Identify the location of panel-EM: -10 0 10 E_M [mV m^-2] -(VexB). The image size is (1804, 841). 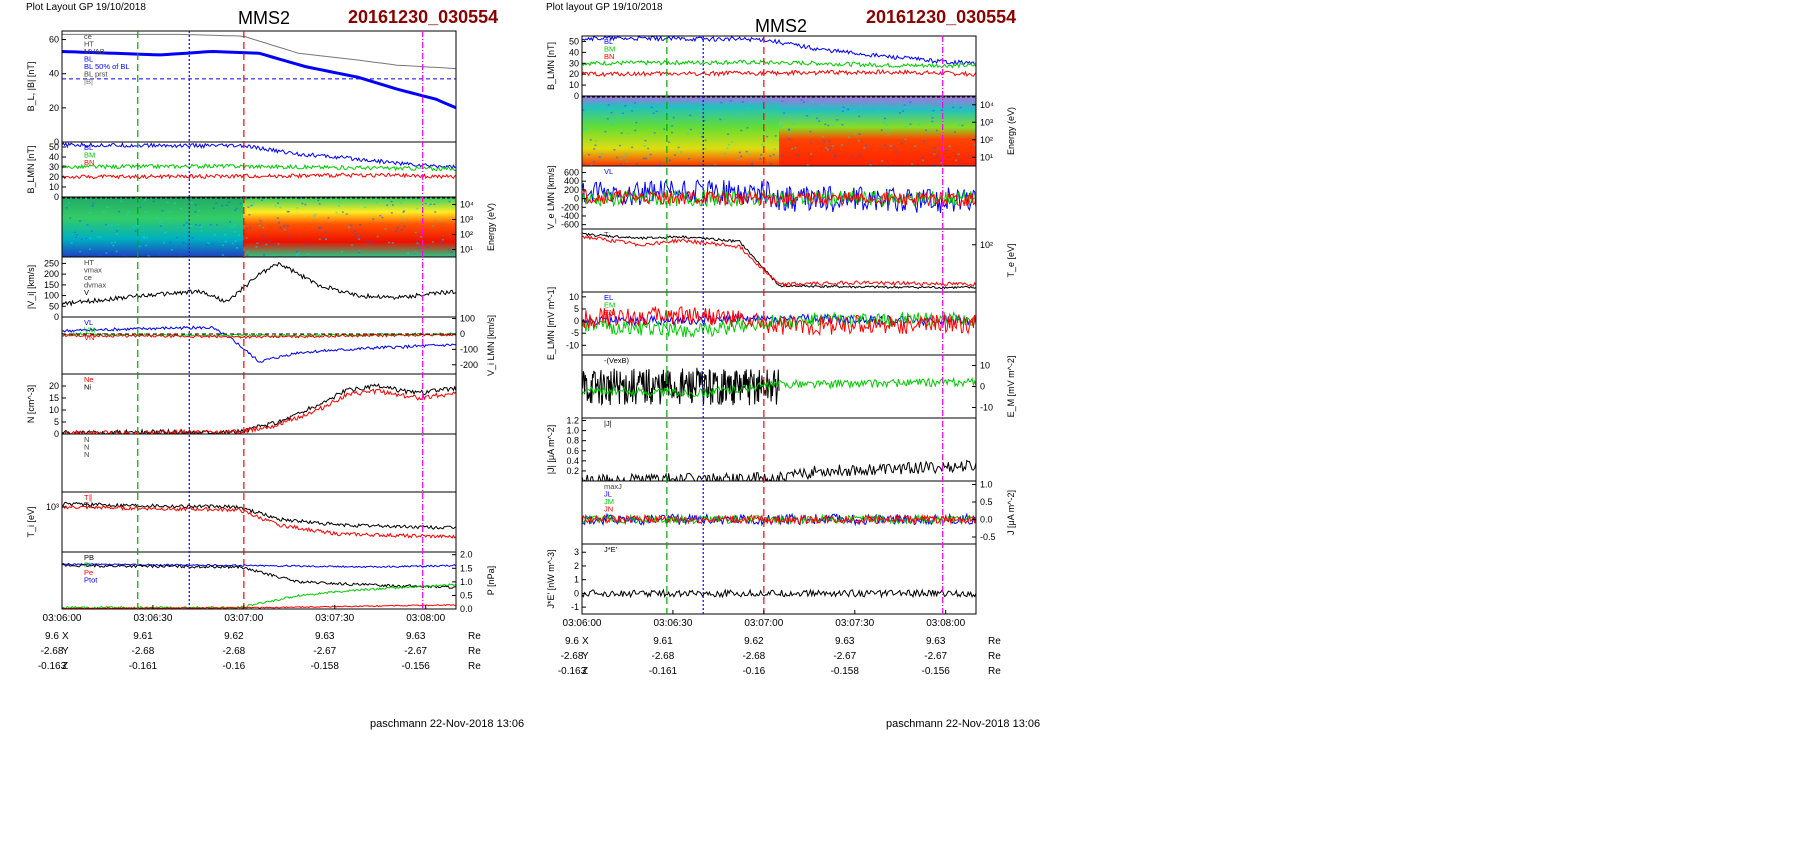
(798, 386).